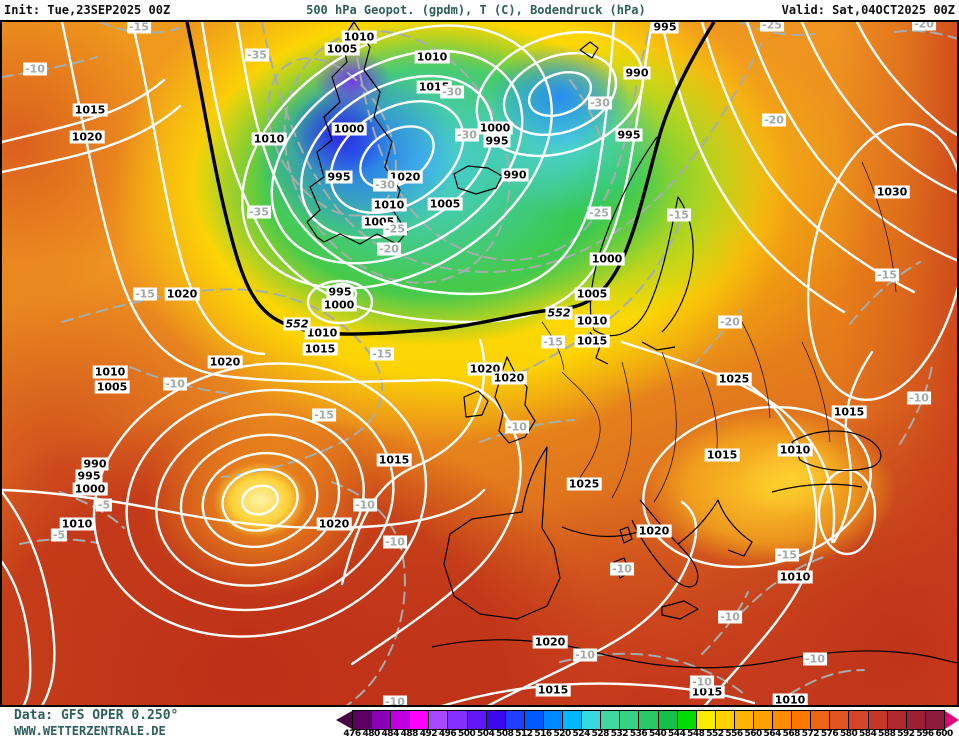 This screenshot has height=741, width=959. Describe the element at coordinates (848, 734) in the screenshot. I see `colorbar-tick: 580` at that location.